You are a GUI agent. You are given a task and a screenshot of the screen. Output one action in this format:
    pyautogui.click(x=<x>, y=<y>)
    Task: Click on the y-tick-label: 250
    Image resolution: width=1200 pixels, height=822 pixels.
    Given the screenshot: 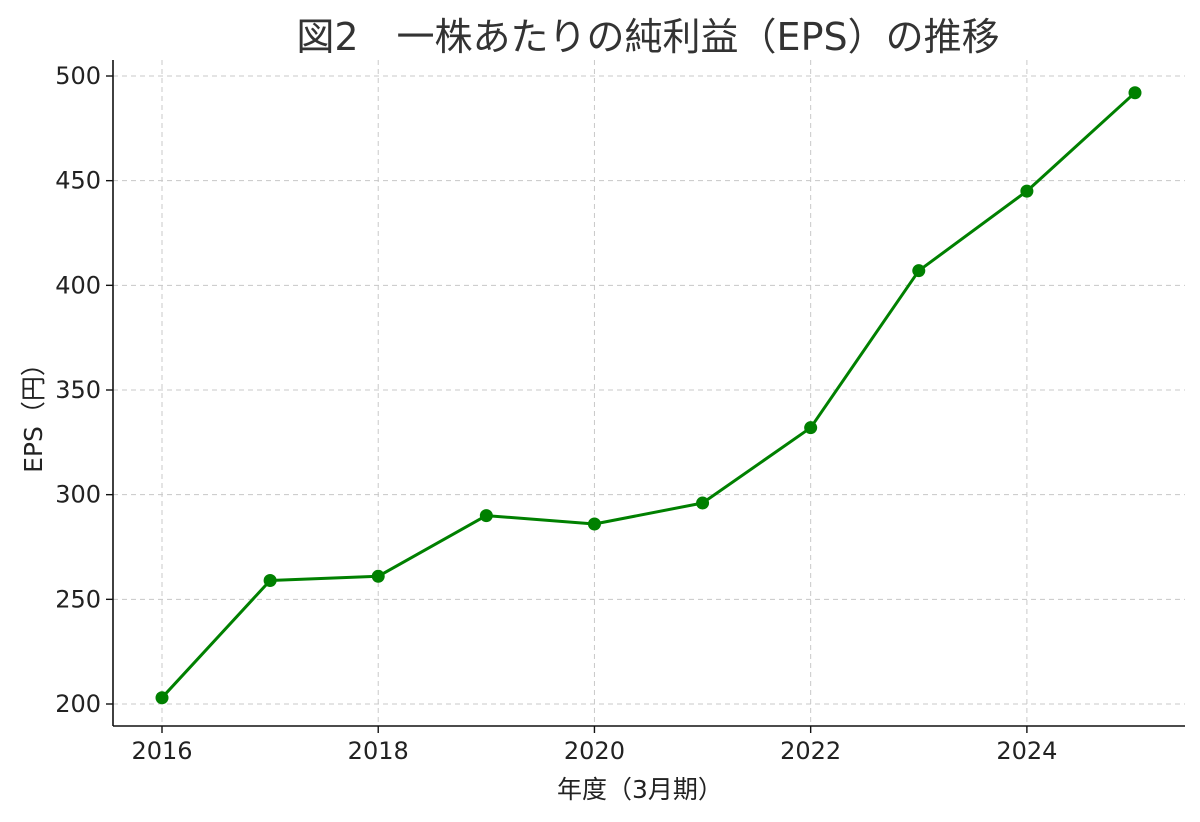 What is the action you would take?
    pyautogui.click(x=78, y=599)
    